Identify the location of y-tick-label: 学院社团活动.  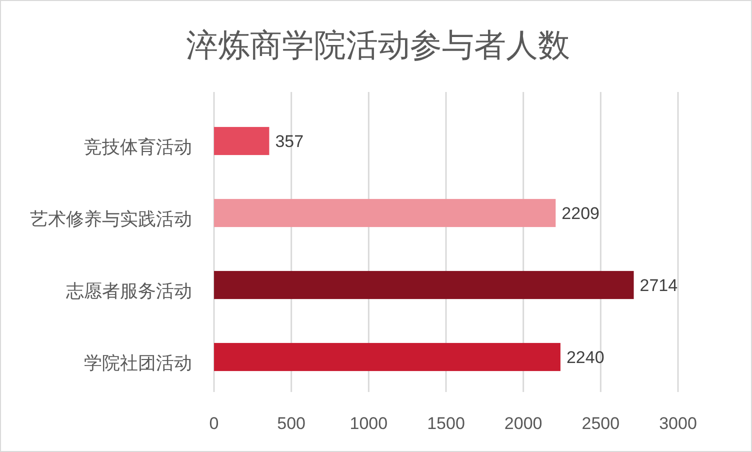
(138, 363).